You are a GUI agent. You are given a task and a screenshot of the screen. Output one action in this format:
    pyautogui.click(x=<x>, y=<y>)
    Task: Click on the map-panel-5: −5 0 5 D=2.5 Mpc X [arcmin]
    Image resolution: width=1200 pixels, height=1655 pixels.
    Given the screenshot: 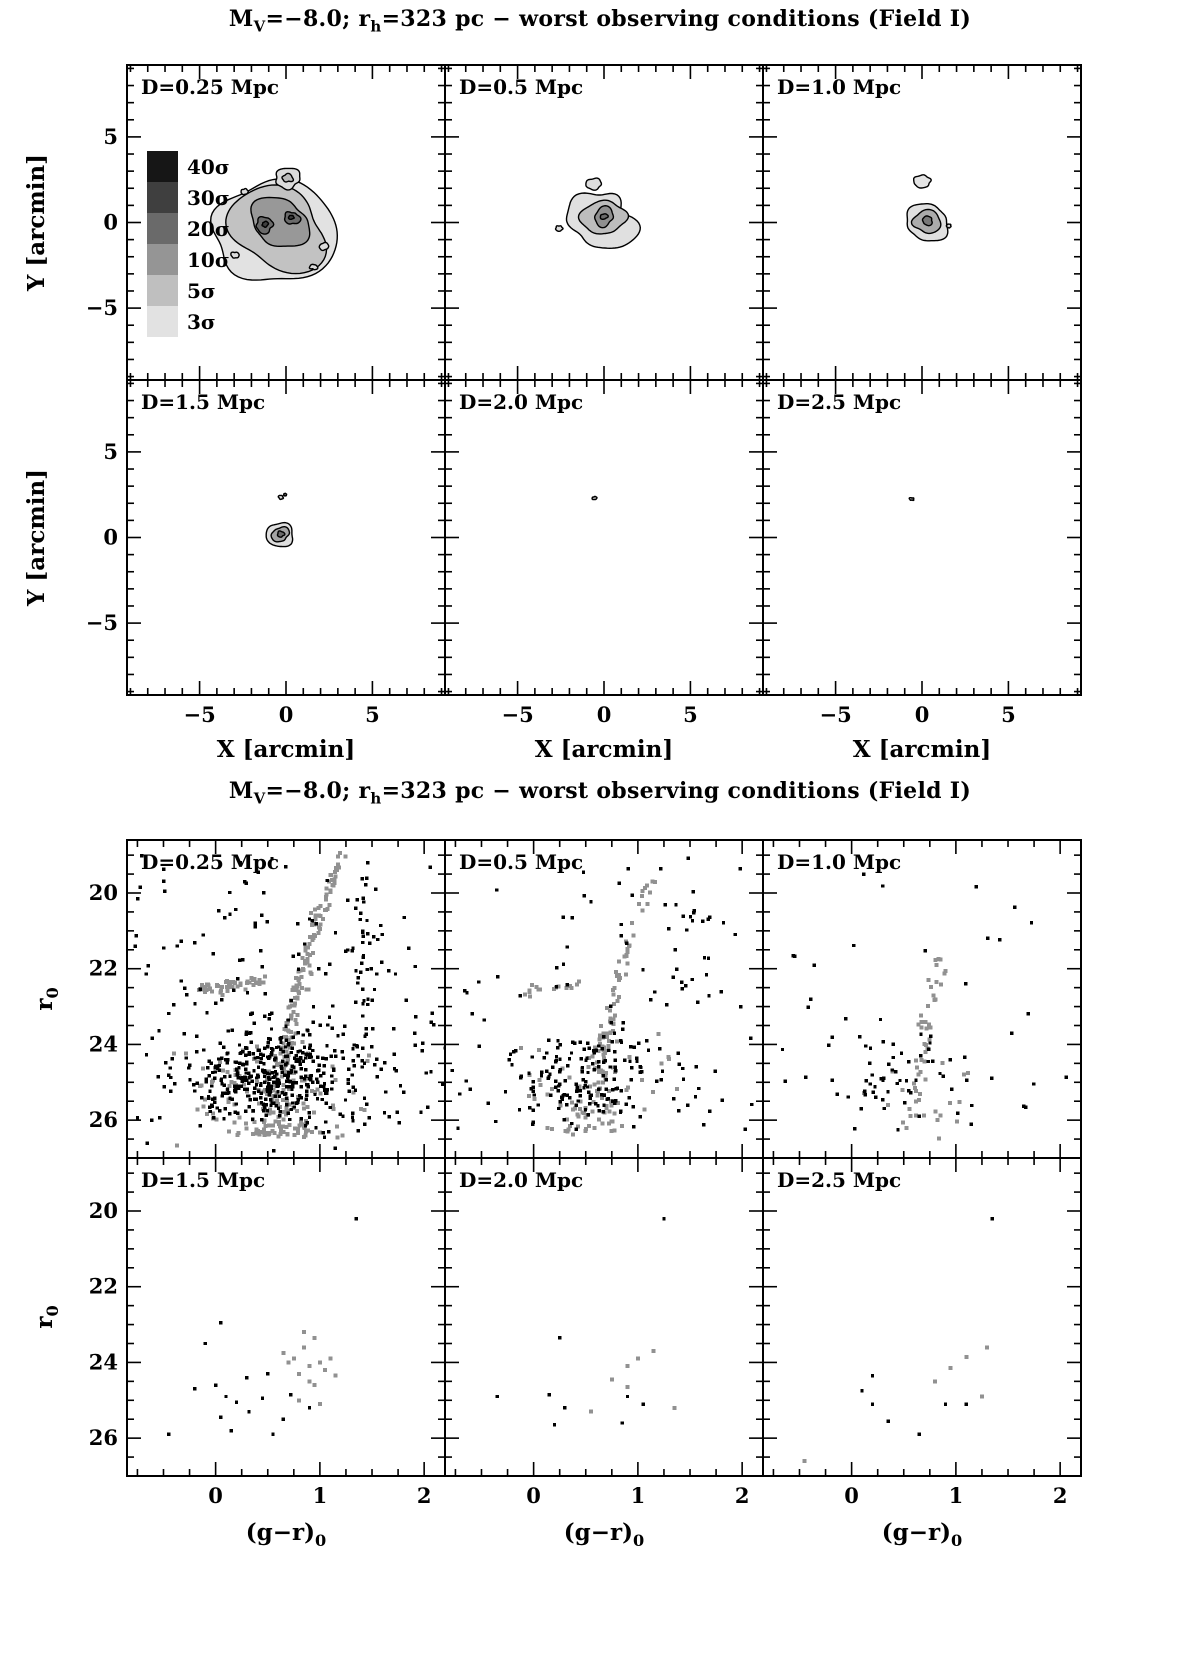 What is the action you would take?
    pyautogui.click(x=922, y=571)
    